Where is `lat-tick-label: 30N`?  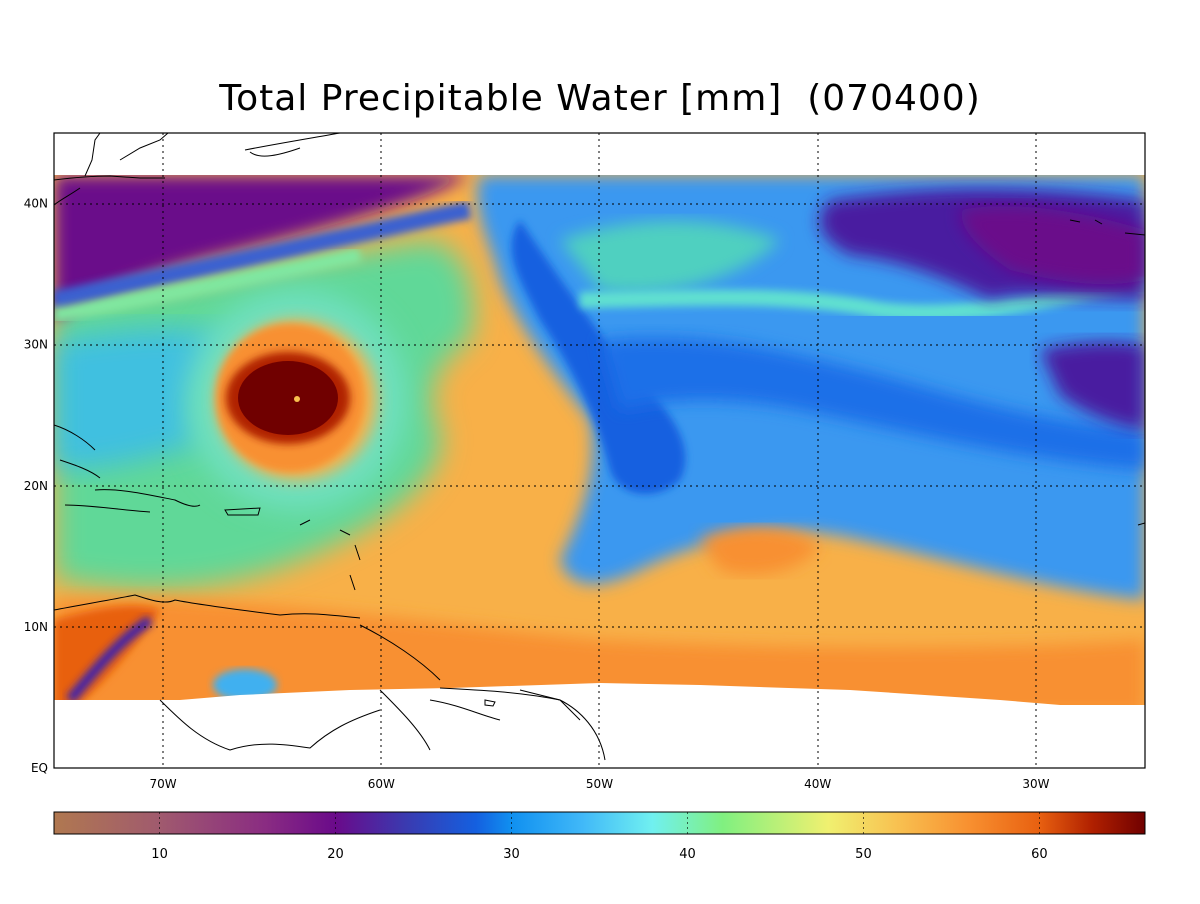 lat-tick-label: 30N is located at coordinates (36, 345).